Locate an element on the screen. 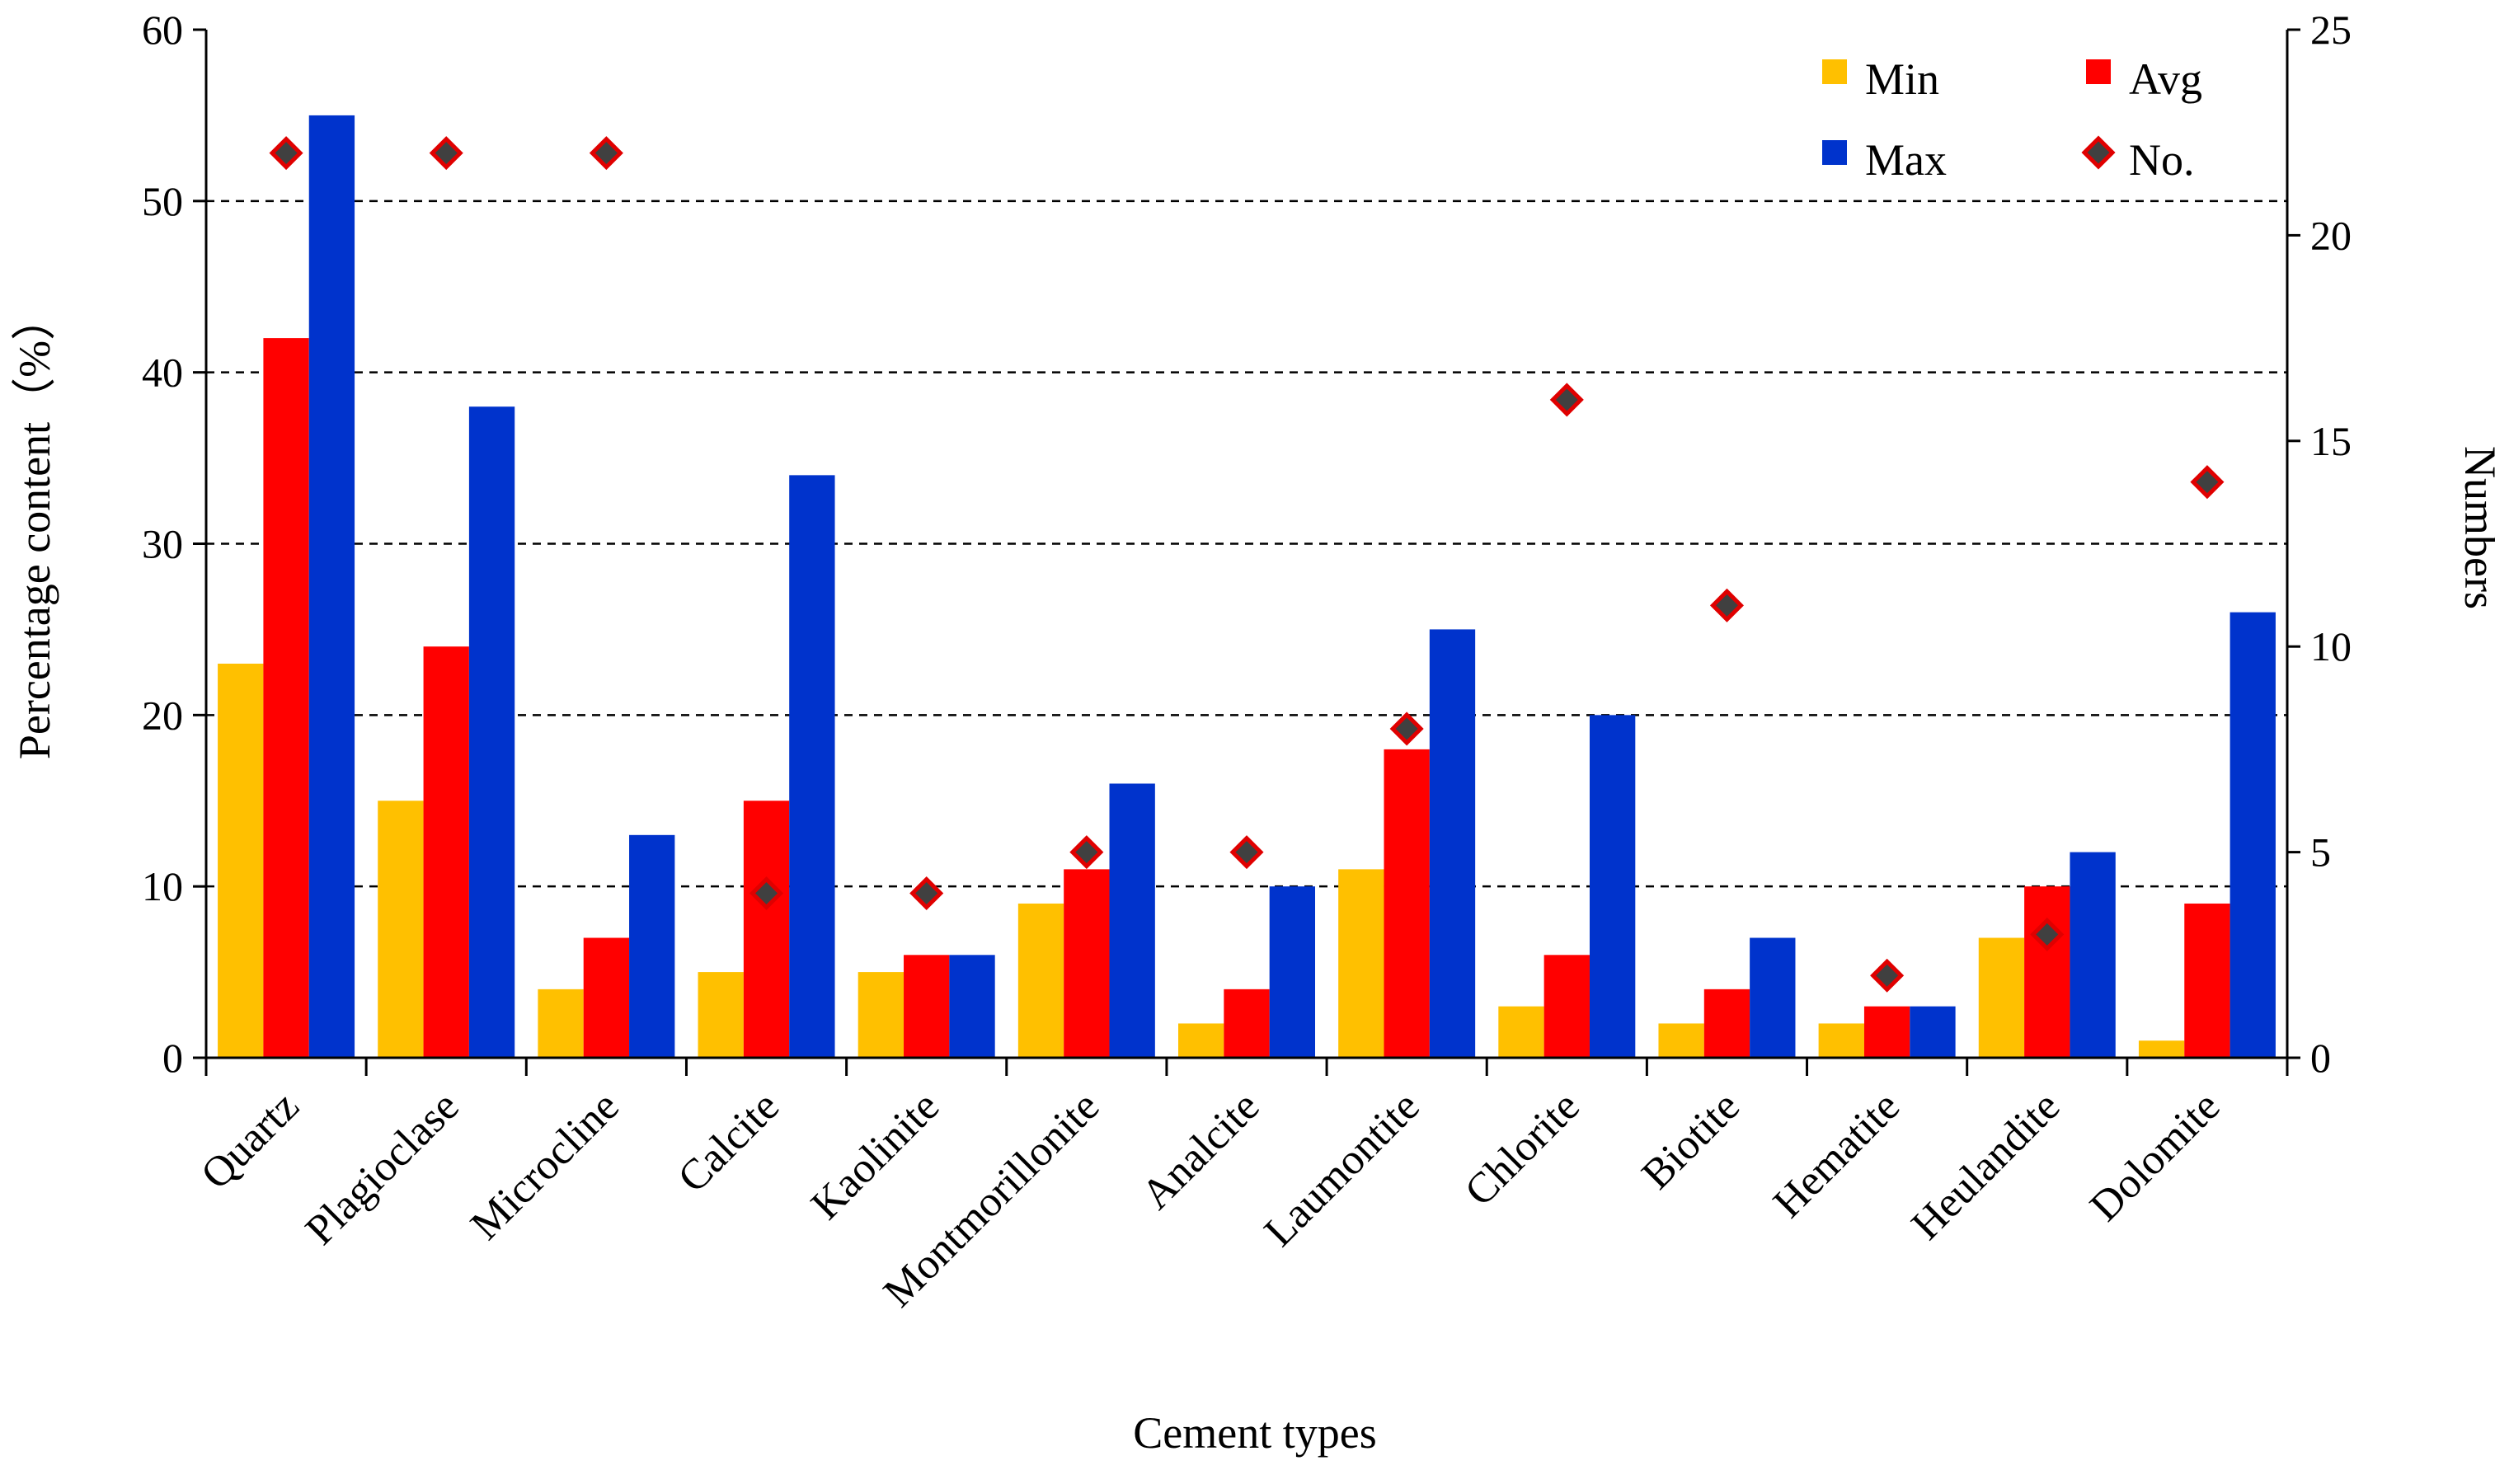  marker-no-dolomite is located at coordinates (2207, 482).